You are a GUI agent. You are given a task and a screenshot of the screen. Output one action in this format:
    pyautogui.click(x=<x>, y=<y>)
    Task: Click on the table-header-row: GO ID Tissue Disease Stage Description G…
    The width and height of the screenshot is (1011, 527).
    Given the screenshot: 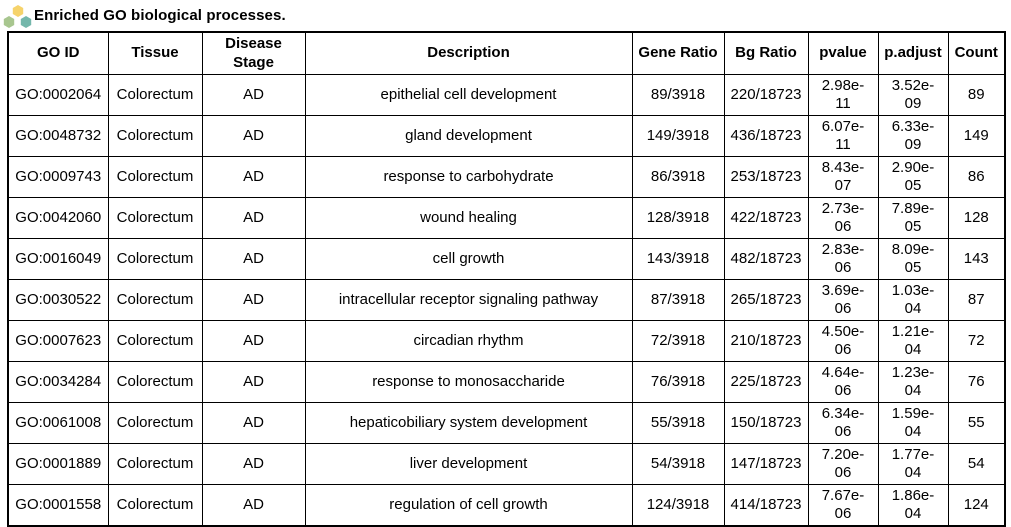 What is the action you would take?
    pyautogui.click(x=506, y=53)
    